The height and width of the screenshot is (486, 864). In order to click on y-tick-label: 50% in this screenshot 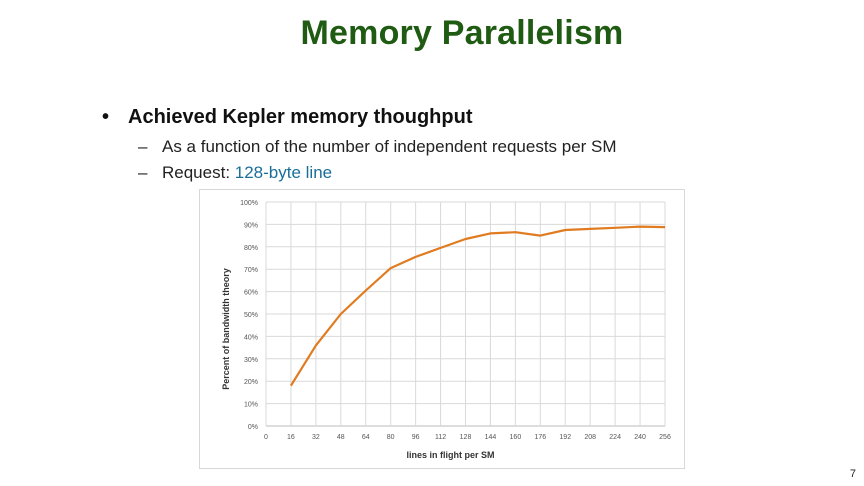, I will do `click(251, 315)`.